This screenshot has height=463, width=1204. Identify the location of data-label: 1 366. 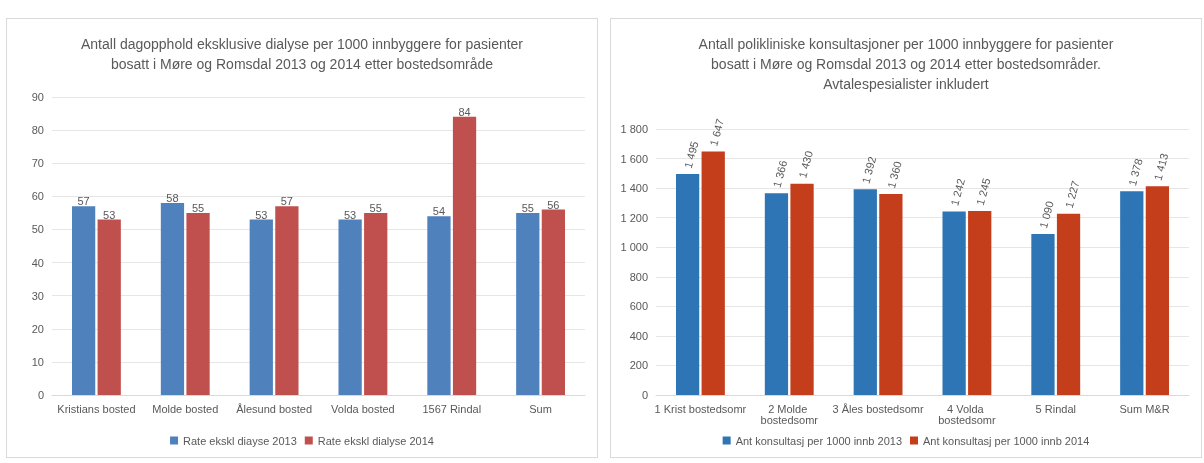
(780, 173).